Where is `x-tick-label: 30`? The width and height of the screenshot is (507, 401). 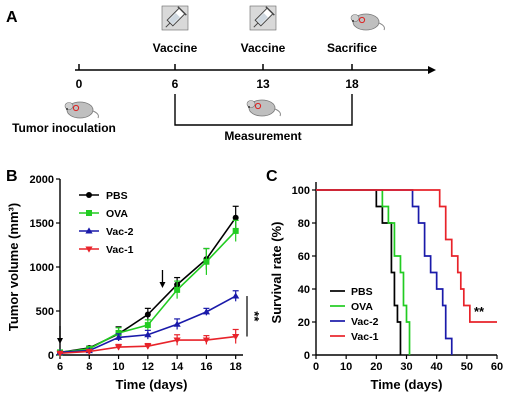 x-tick-label: 30 is located at coordinates (406, 367).